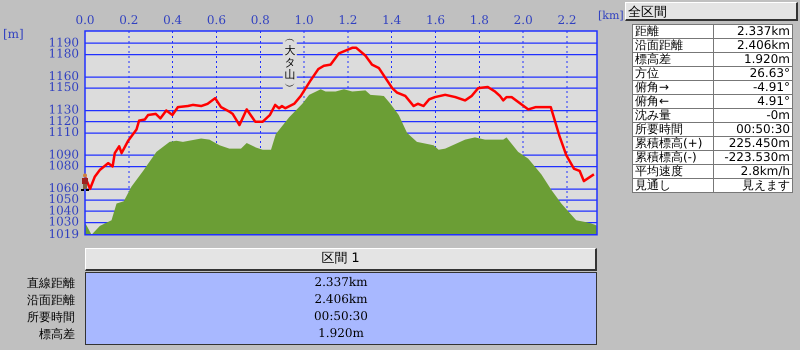 The image size is (800, 350). What do you see at coordinates (752, 115) in the screenshot?
I see `text: -0m` at bounding box center [752, 115].